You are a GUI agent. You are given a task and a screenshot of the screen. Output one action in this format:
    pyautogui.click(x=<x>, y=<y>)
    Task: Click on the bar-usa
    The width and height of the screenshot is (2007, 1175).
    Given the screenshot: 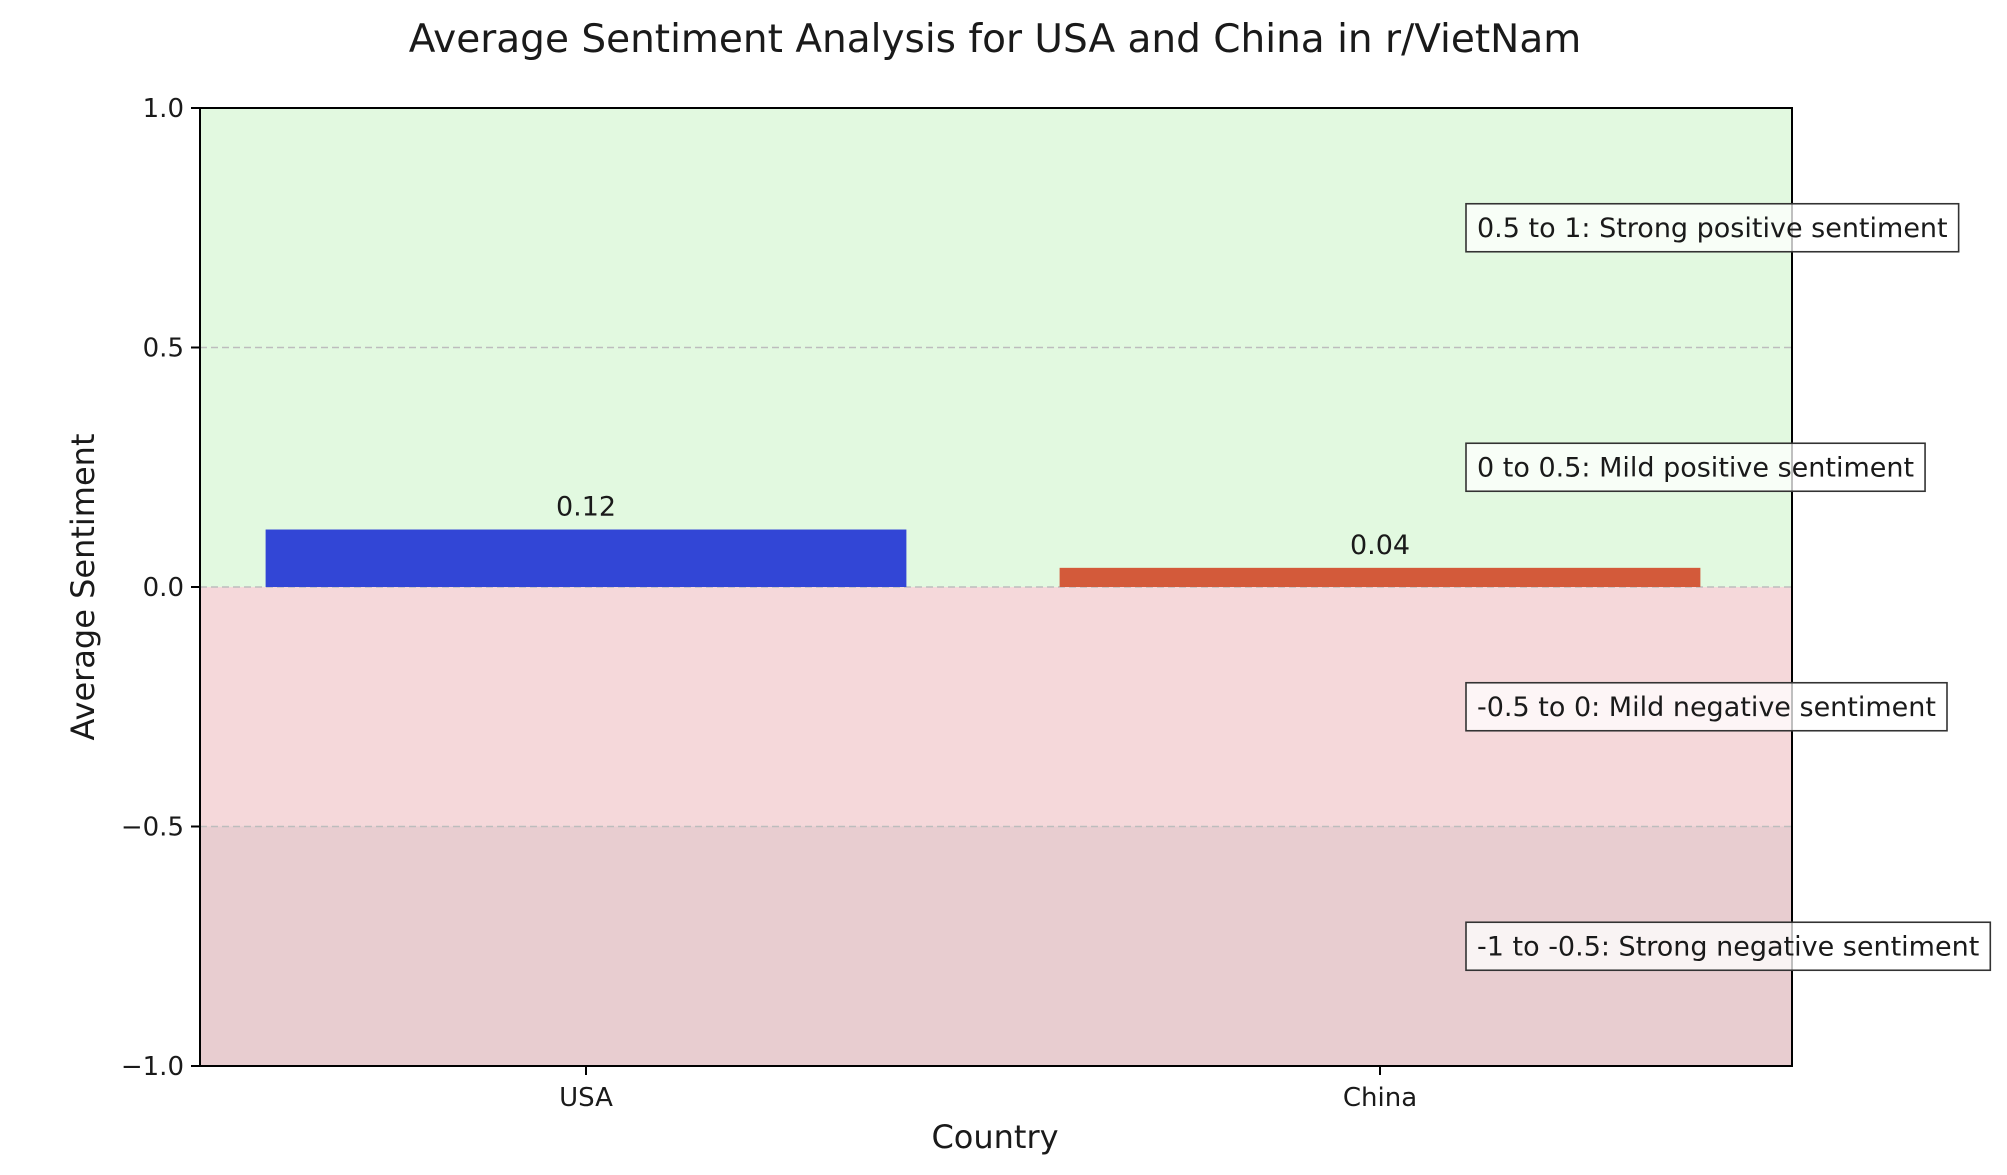 What is the action you would take?
    pyautogui.click(x=586, y=558)
    